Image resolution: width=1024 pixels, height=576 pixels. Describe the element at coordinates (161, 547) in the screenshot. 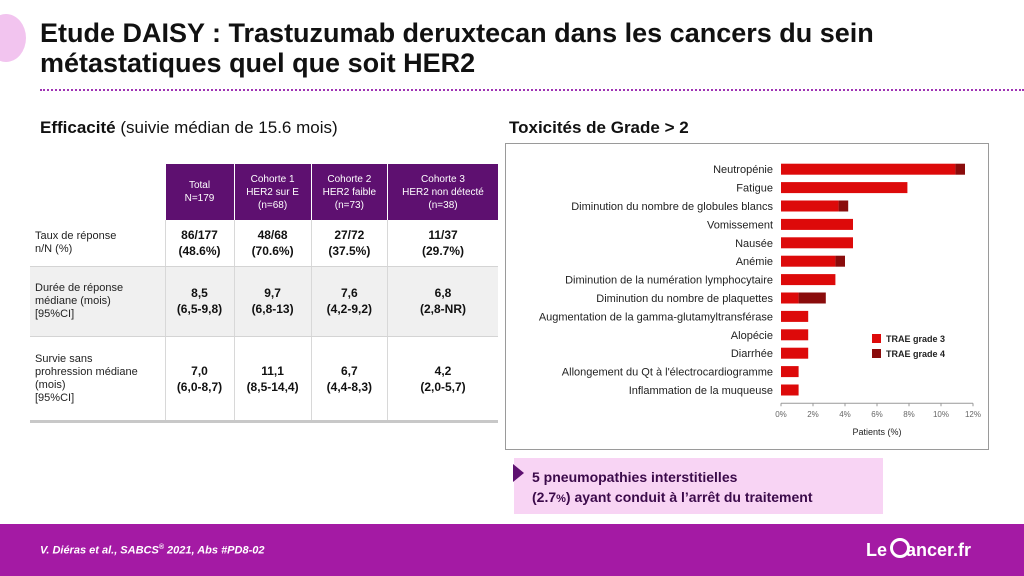

I see `citation-registered: ®` at that location.